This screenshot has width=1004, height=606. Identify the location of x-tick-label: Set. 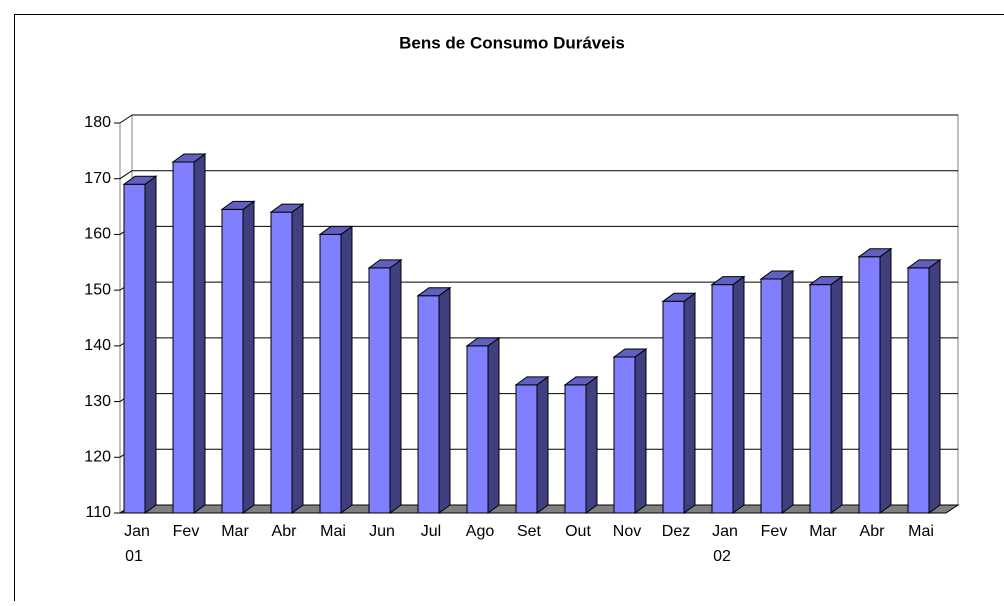
(529, 531).